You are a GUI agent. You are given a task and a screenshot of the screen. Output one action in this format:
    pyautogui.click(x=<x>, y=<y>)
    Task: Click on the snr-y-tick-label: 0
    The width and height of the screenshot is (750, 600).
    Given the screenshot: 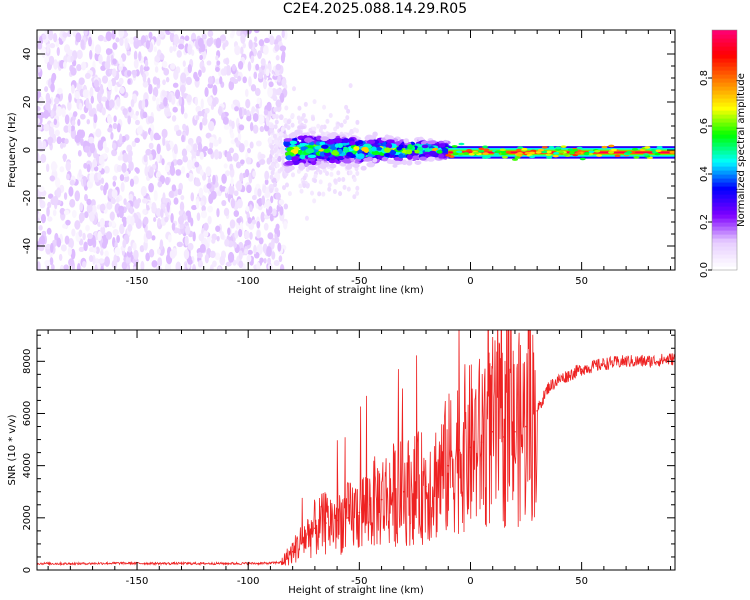 What is the action you would take?
    pyautogui.click(x=27, y=570)
    